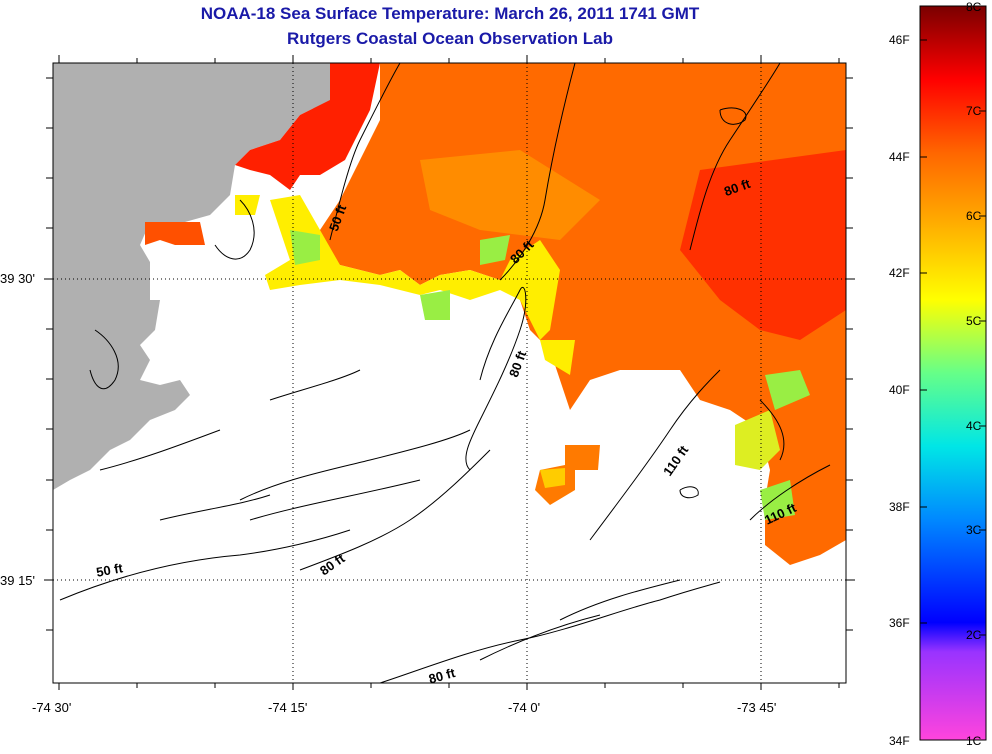 This screenshot has width=992, height=754. I want to click on contour-80ft-east, so click(735, 157).